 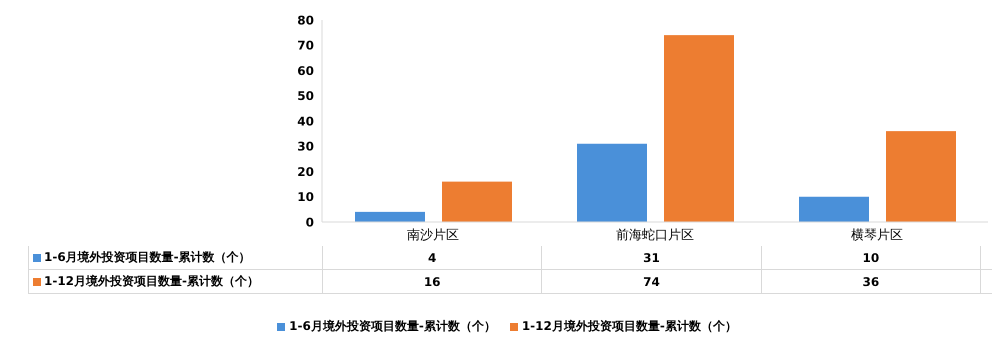 I want to click on y-tick-label: 0, so click(x=310, y=222).